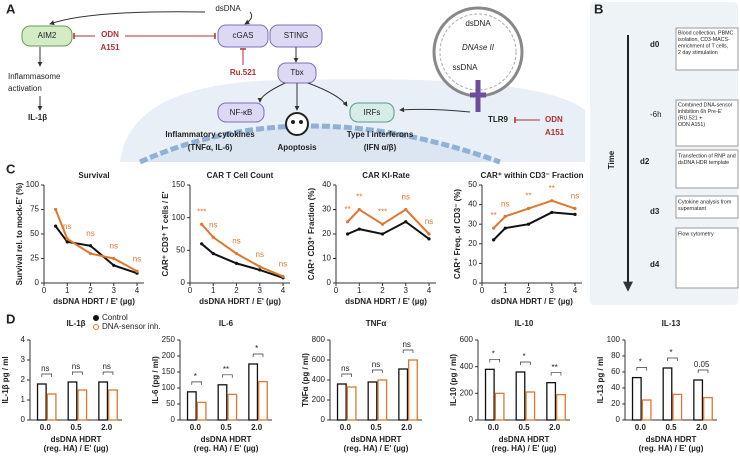 The image size is (740, 465). I want to click on y-axis-label: Survival rel. to mock-E' (%), so click(19, 233).